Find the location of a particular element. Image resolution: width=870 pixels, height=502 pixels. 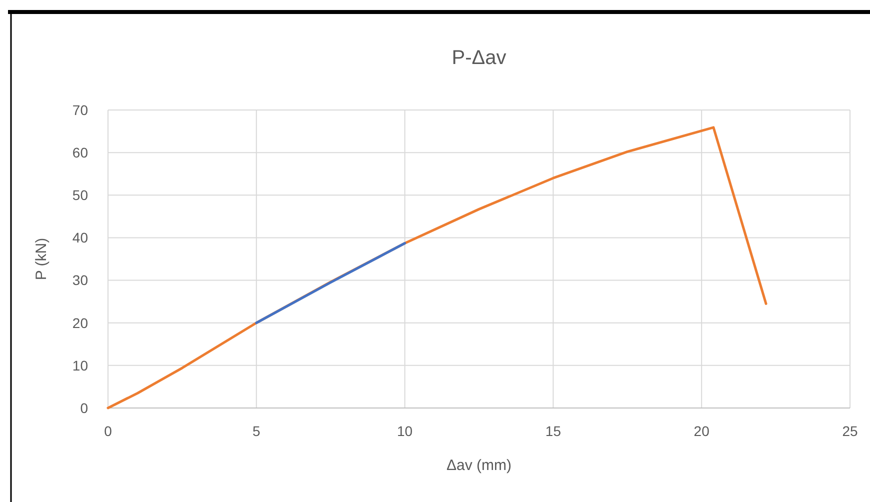

x-tick-label: 20 is located at coordinates (702, 431).